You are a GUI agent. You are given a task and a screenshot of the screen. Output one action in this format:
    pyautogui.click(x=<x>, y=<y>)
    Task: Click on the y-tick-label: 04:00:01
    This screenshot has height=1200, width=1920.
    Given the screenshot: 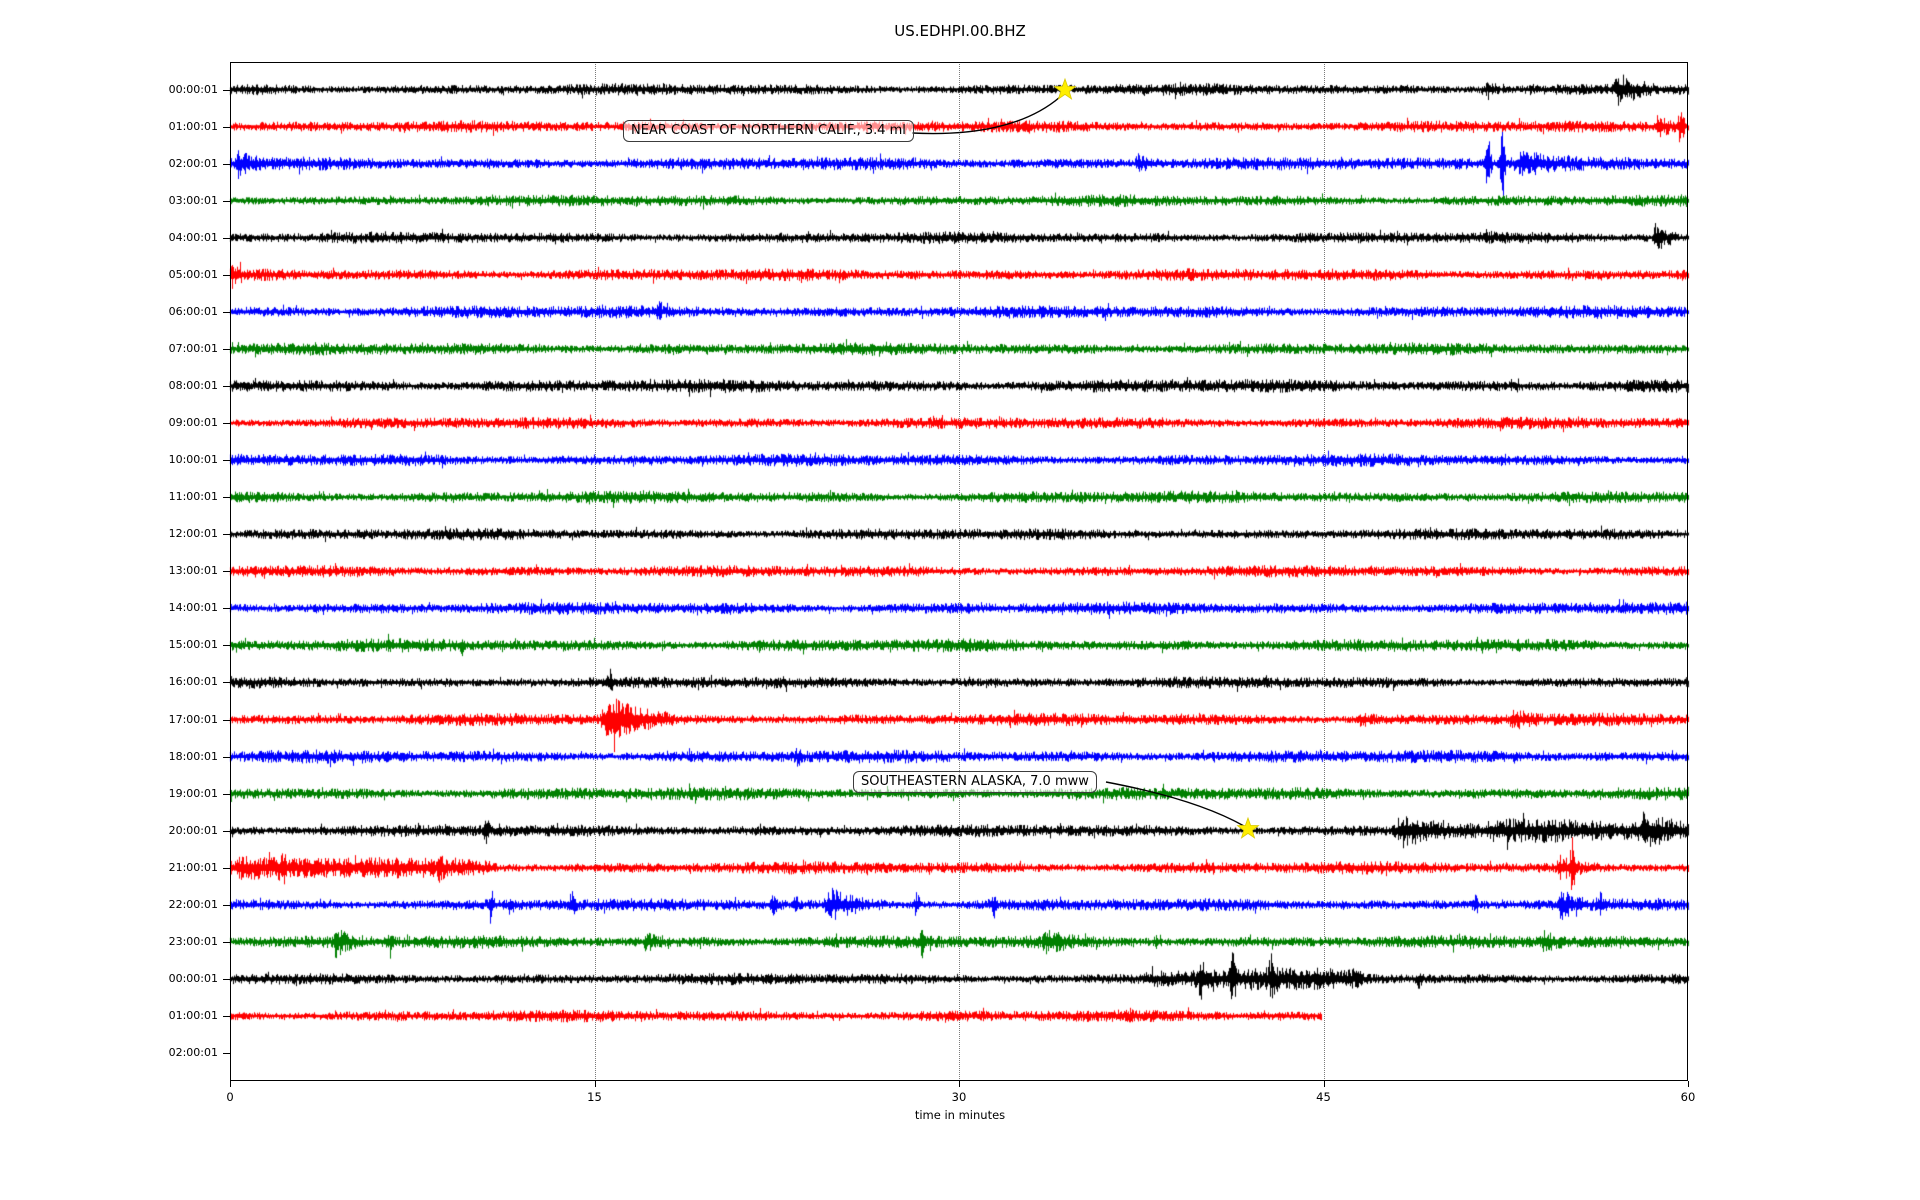 What is the action you would take?
    pyautogui.click(x=193, y=237)
    